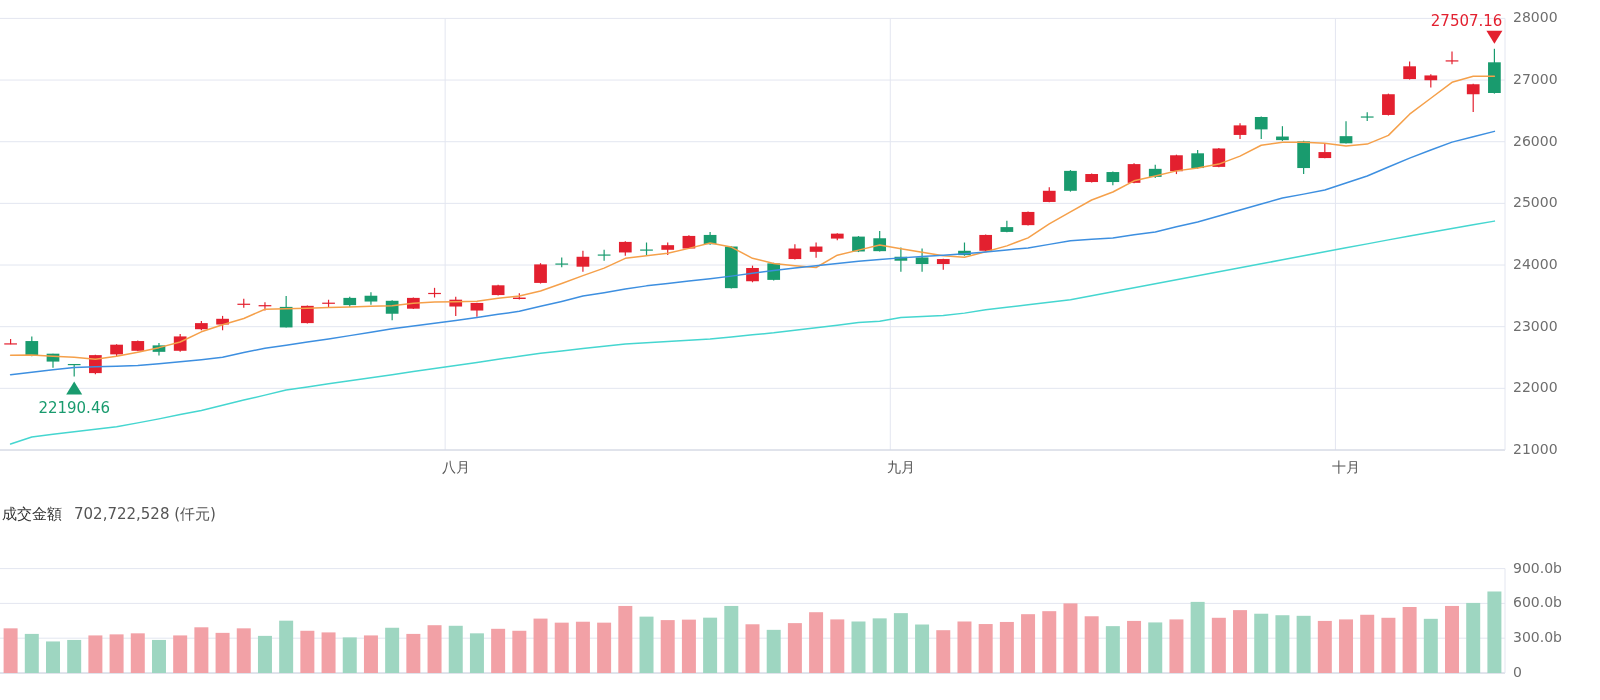 The image size is (1600, 700). What do you see at coordinates (145, 513) in the screenshot?
I see `chart-subtitle: 702,722,528 (仟元)` at bounding box center [145, 513].